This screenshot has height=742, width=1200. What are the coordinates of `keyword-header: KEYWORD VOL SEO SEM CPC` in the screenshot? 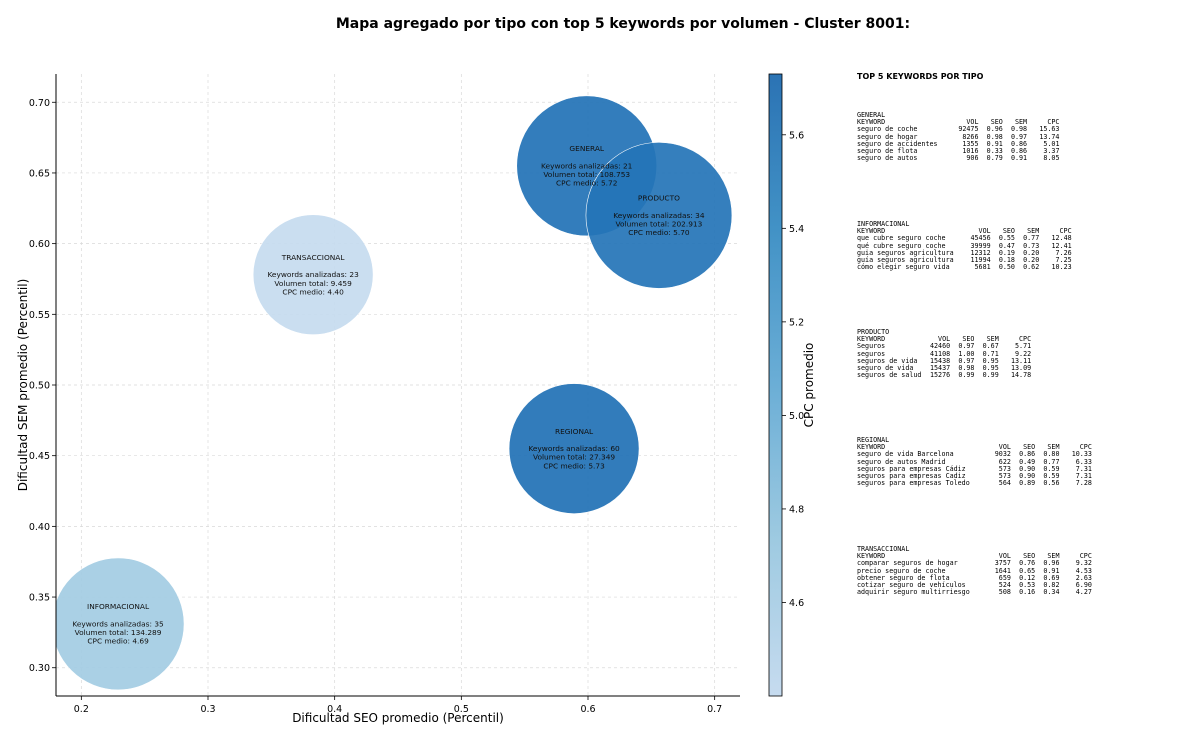 It's located at (974, 556).